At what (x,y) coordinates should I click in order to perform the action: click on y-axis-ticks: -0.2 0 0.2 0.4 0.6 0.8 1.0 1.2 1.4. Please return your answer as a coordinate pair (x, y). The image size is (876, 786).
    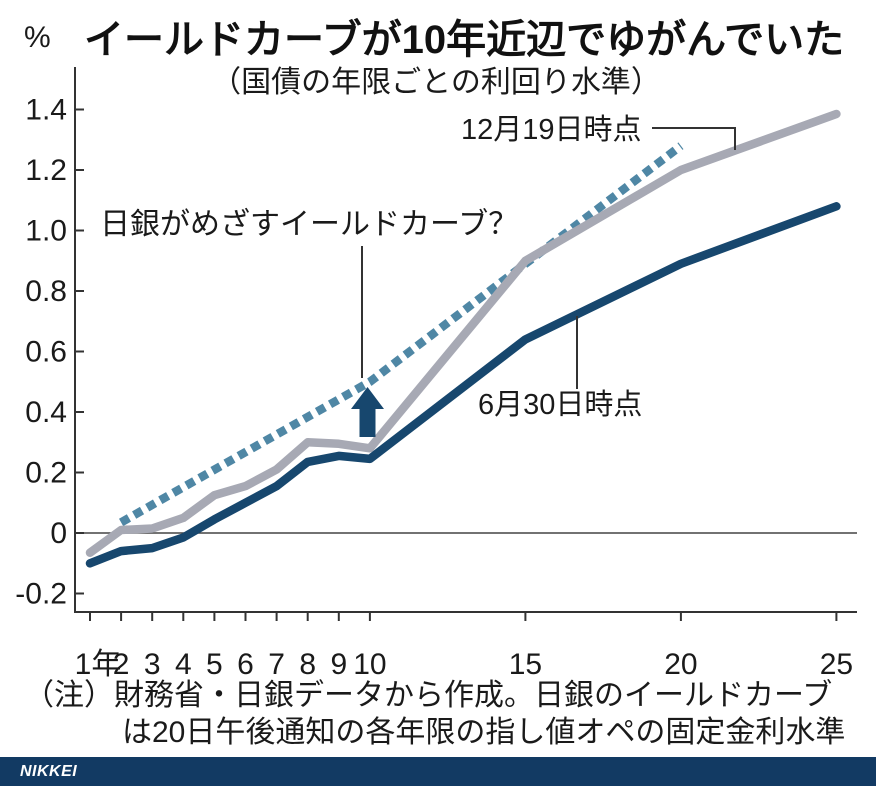
    Looking at the image, I should click on (49, 352).